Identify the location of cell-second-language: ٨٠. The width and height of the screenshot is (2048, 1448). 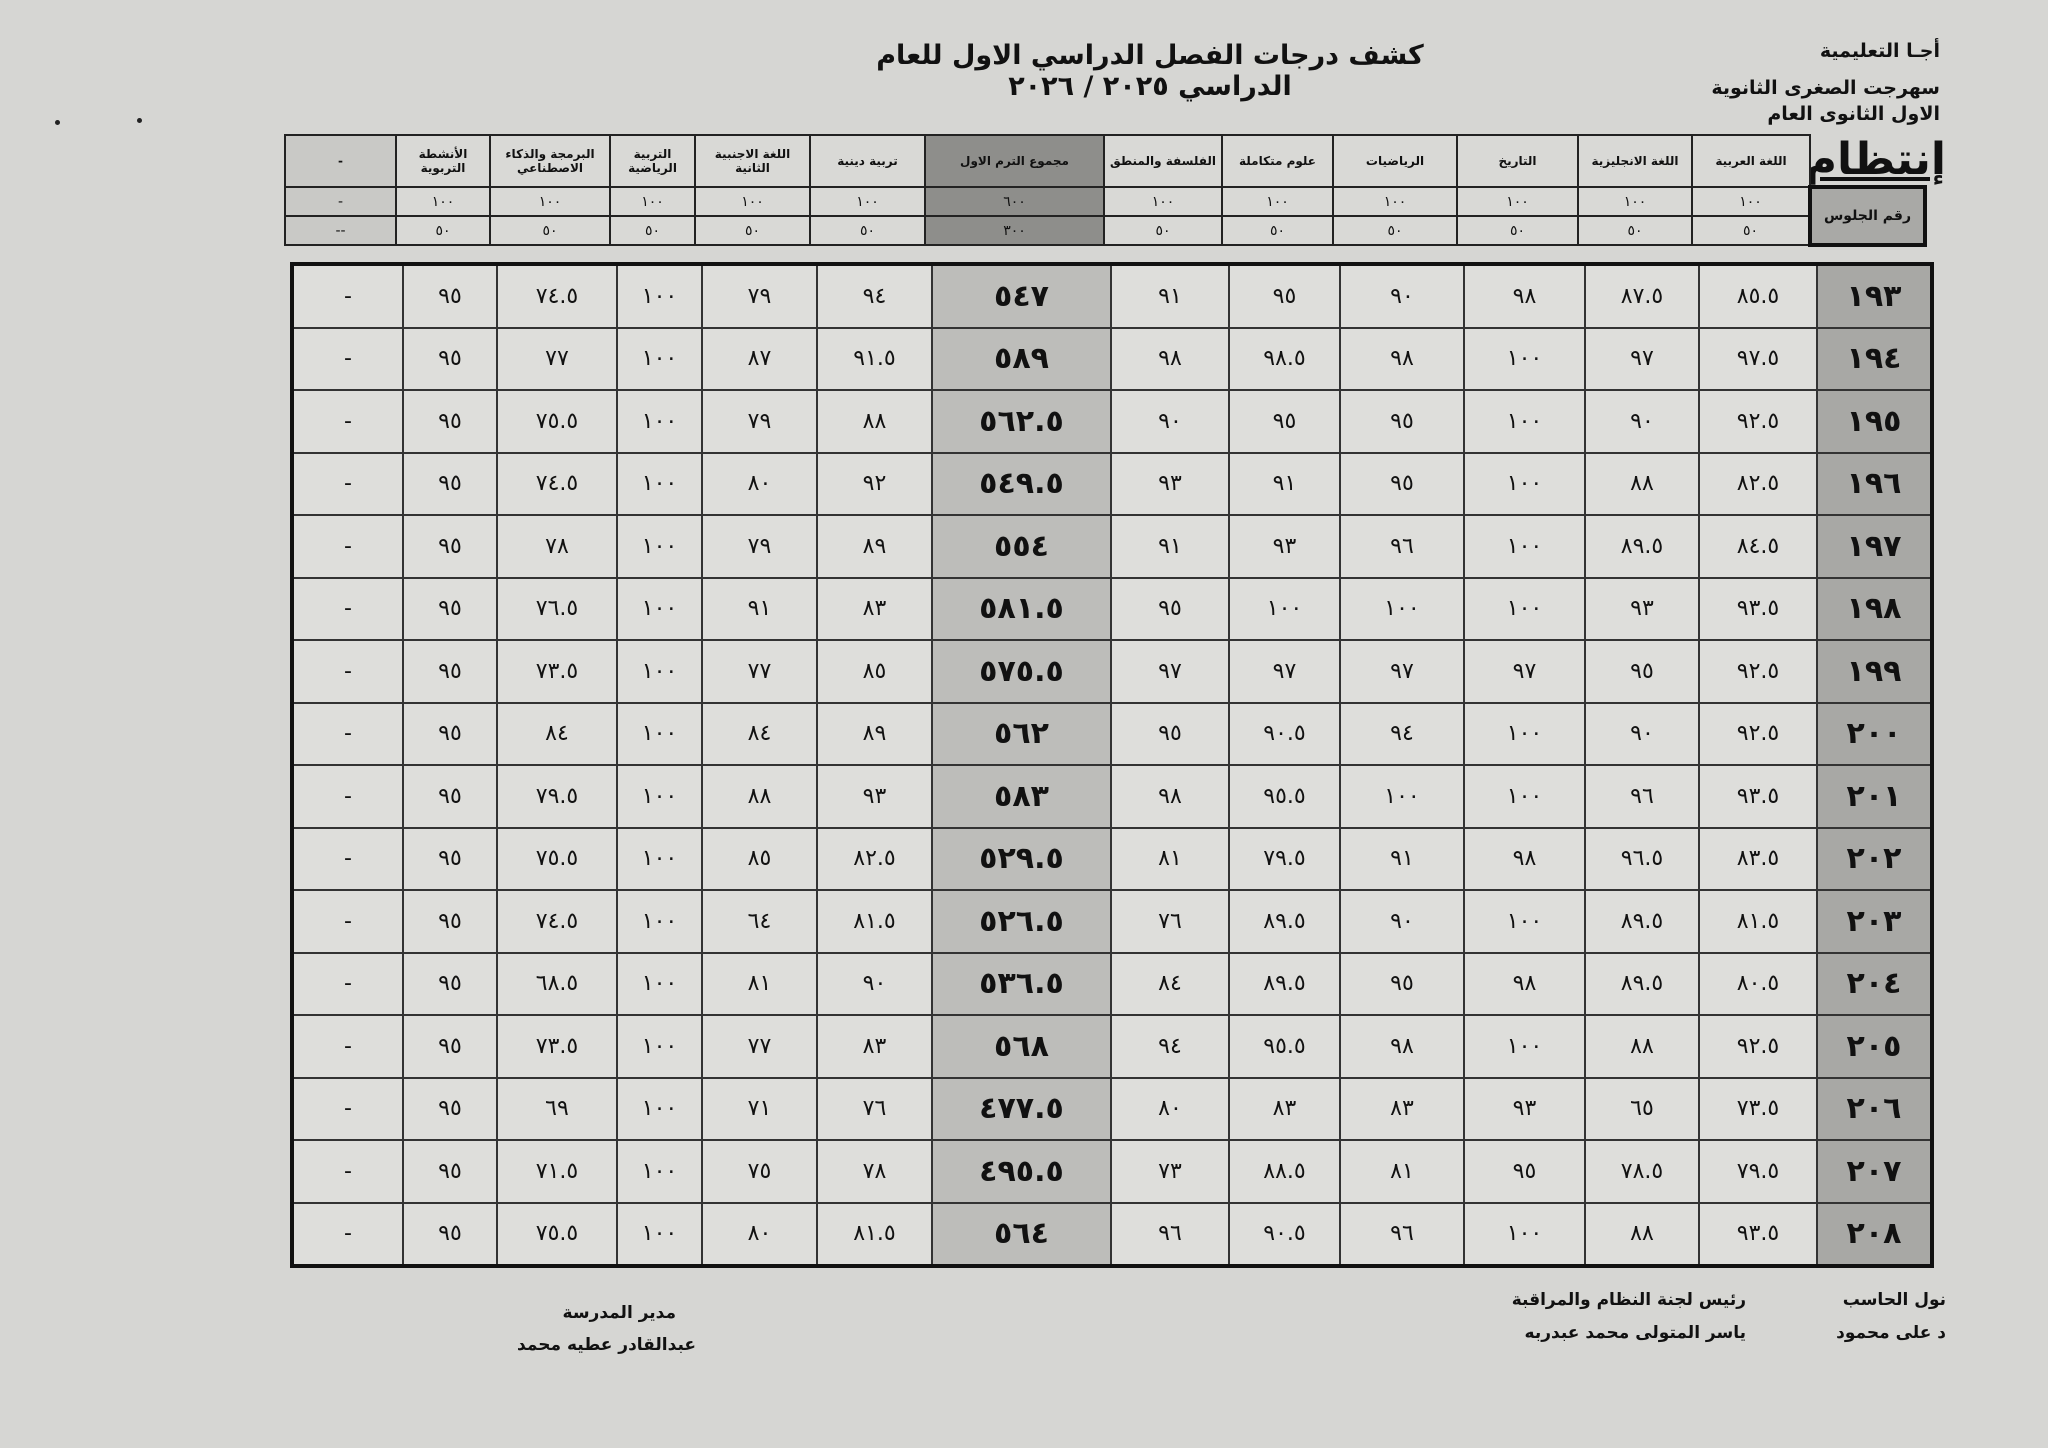
(759, 483).